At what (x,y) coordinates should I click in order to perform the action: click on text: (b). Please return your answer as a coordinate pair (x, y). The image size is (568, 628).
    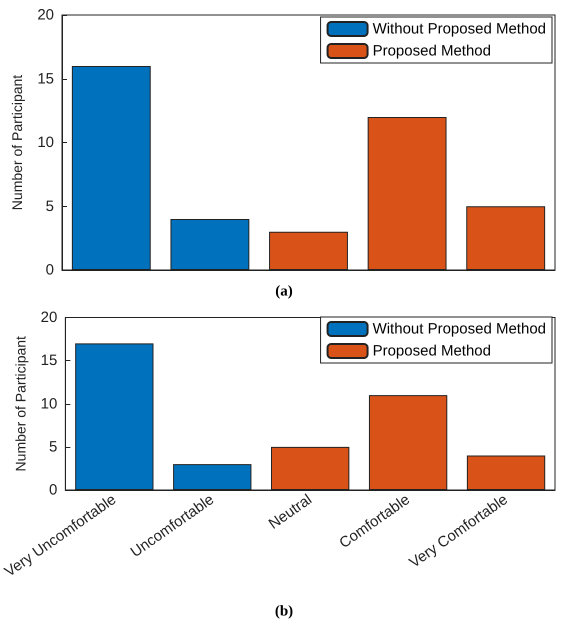
    Looking at the image, I should click on (284, 612).